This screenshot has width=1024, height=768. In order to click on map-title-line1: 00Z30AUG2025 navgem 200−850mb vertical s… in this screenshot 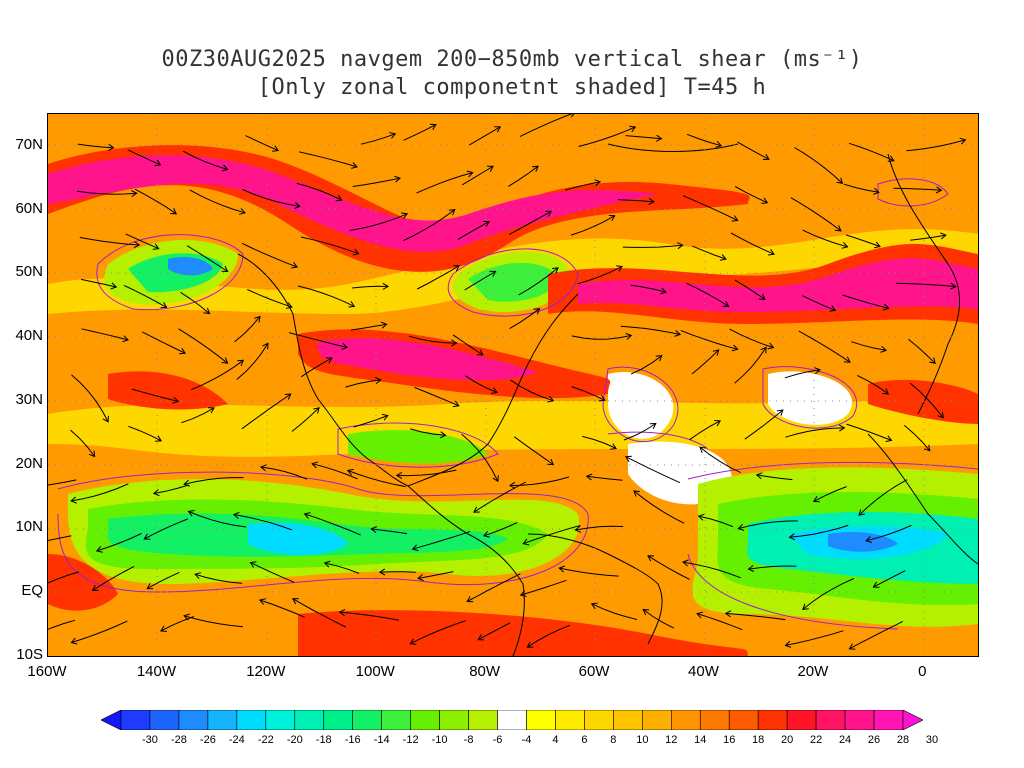, I will do `click(512, 59)`.